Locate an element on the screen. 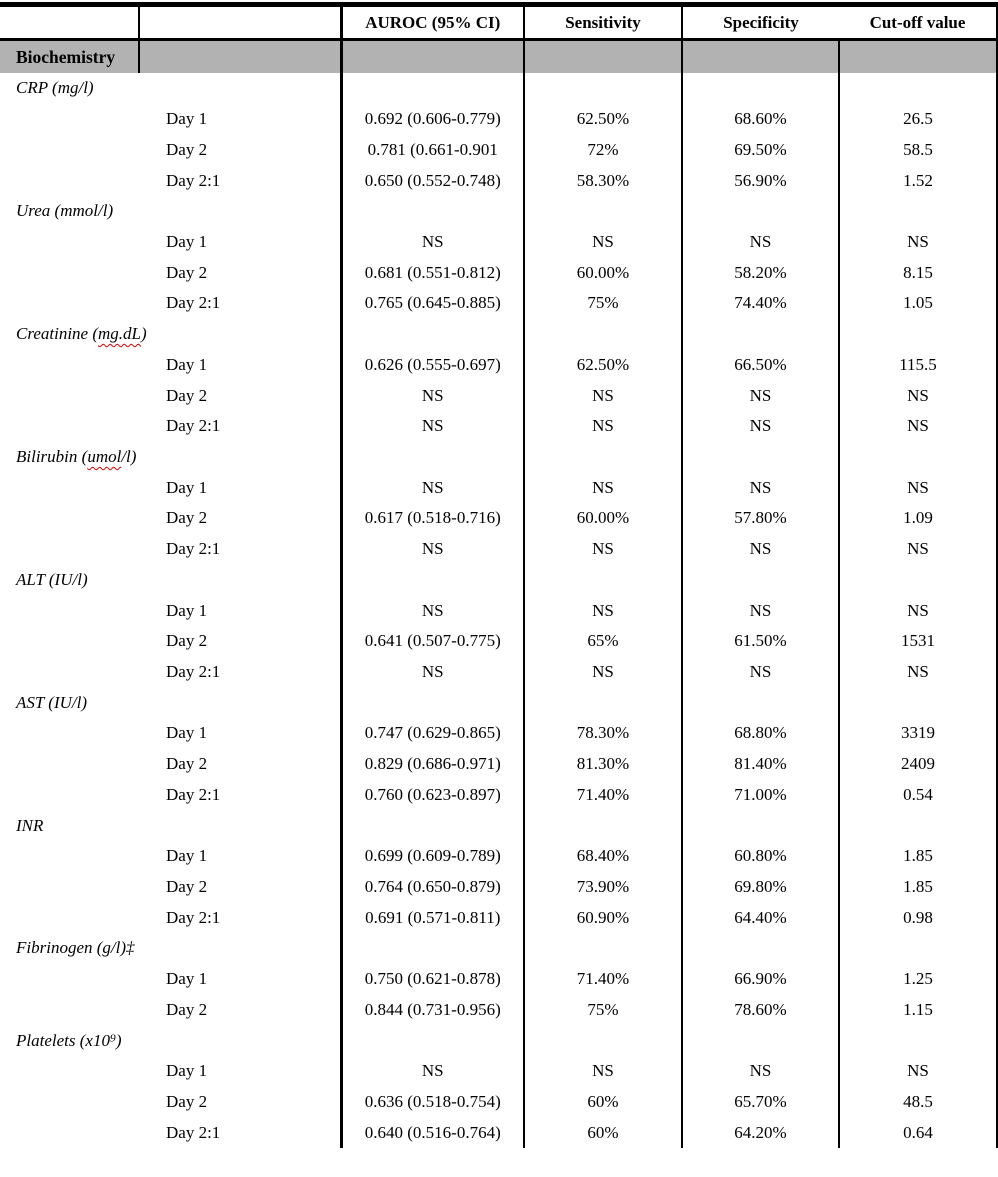 Image resolution: width=998 pixels, height=1177 pixels. analyte-section-row: Fibrinogen (g/l)‡ is located at coordinates (499, 948).